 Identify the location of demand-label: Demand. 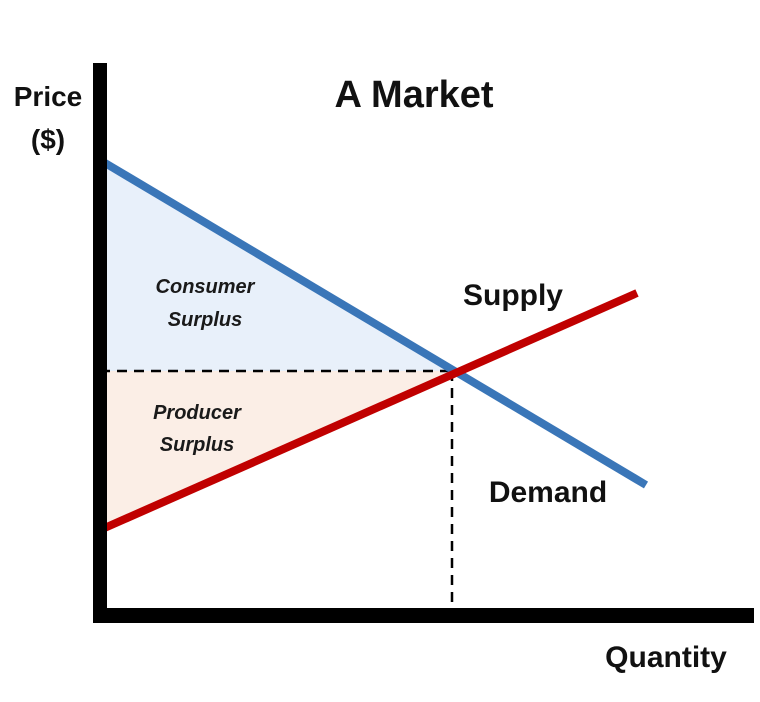
(548, 492).